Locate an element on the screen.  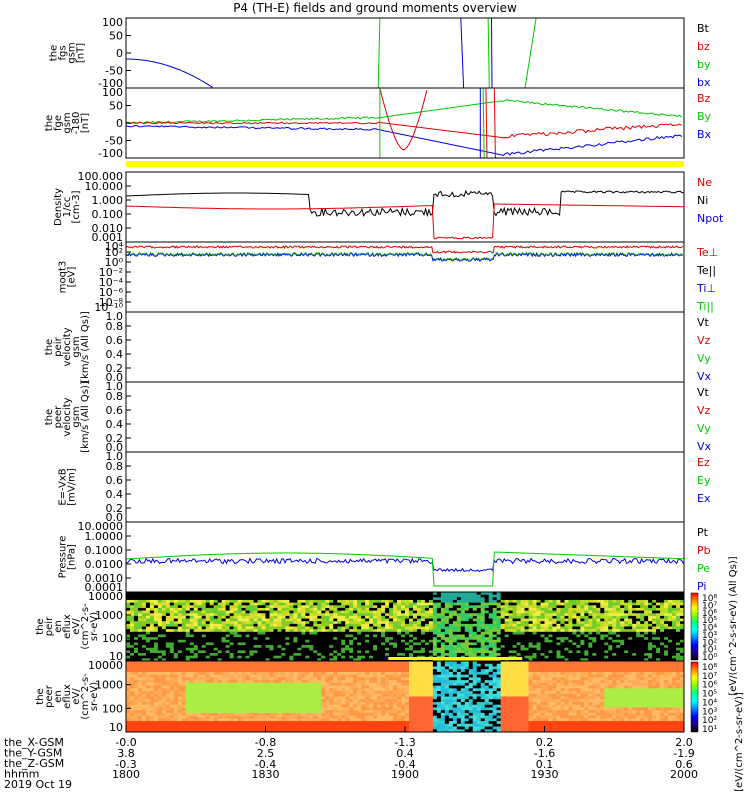
y-axis-label: [nPa] is located at coordinates (72, 557).